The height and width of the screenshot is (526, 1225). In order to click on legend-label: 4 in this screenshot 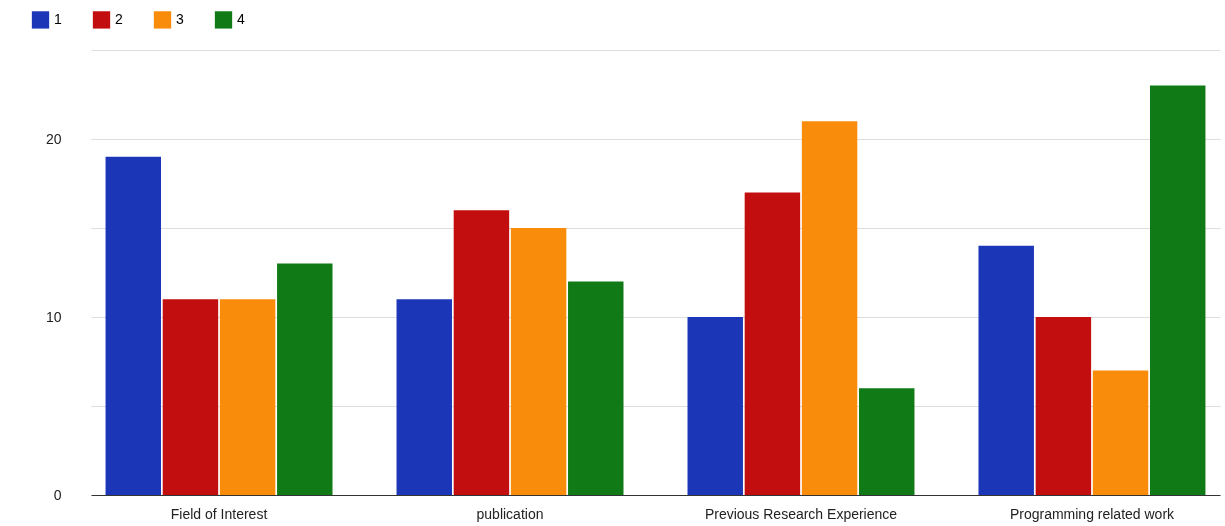, I will do `click(241, 18)`.